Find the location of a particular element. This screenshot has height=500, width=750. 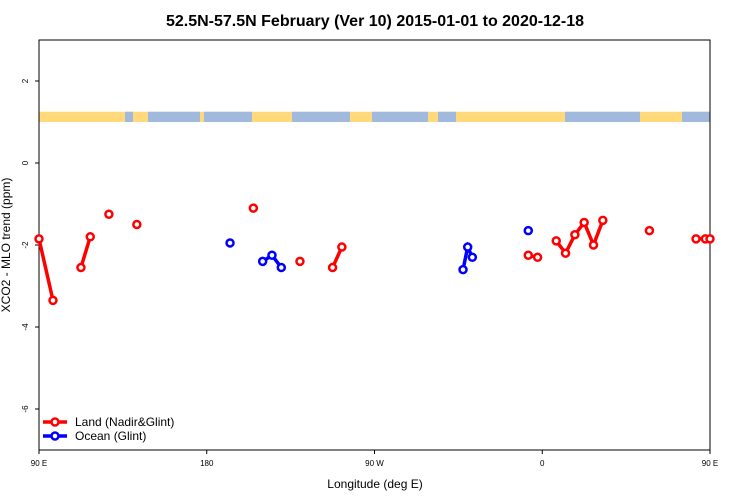

y-tick-label: 2 is located at coordinates (25, 80).